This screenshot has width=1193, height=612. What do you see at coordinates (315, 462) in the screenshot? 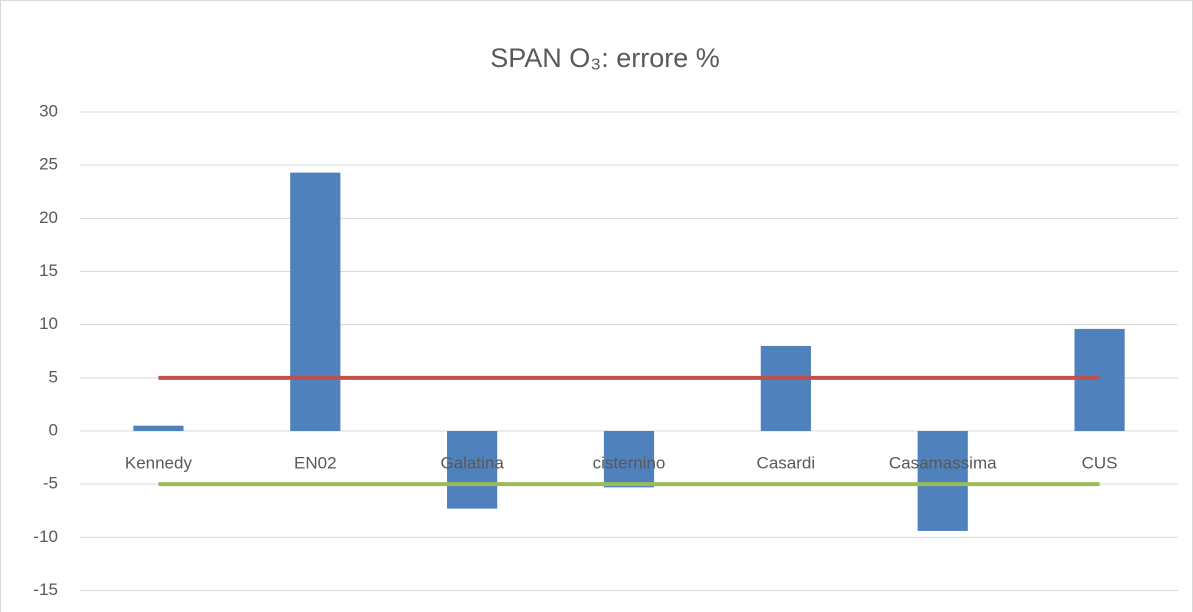
I see `x-tick-label: EN02` at bounding box center [315, 462].